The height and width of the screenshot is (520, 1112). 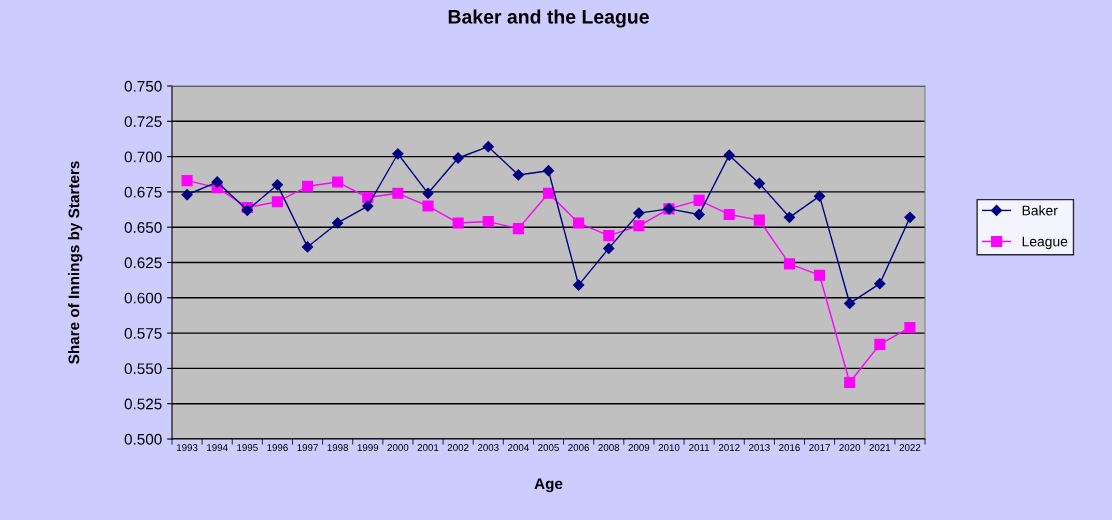 I want to click on x-tick-label: 1994, so click(x=217, y=447).